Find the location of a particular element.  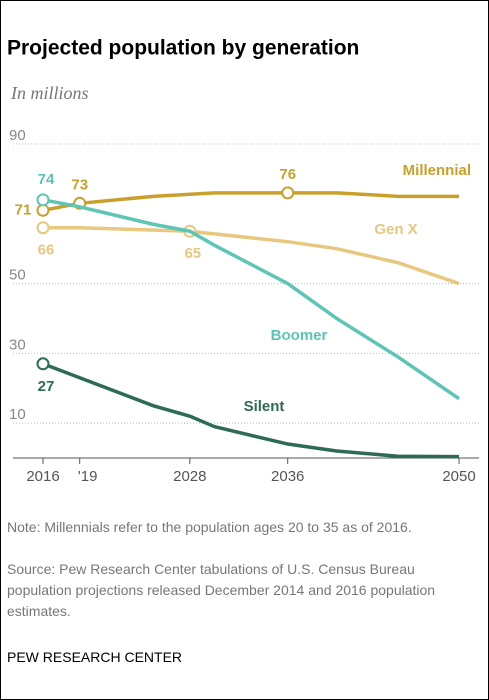

x-tick-label: 2028 is located at coordinates (189, 476).